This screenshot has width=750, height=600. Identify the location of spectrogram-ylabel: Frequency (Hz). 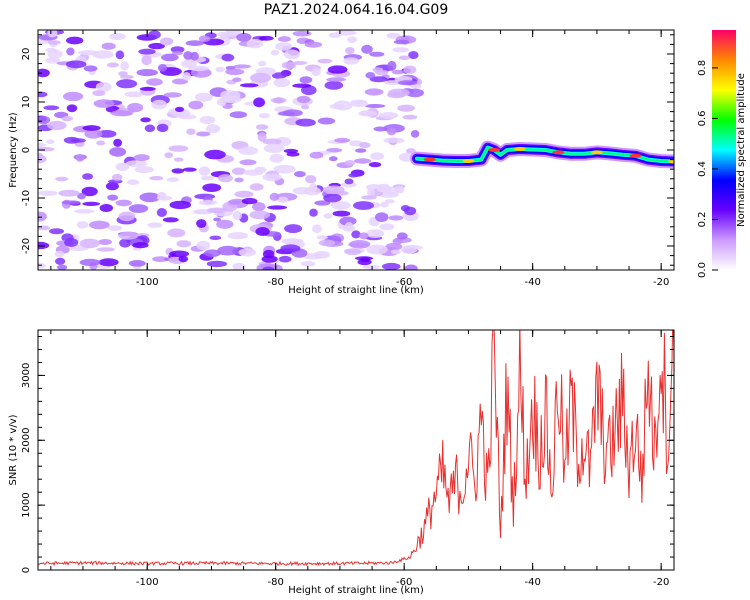
(13, 150).